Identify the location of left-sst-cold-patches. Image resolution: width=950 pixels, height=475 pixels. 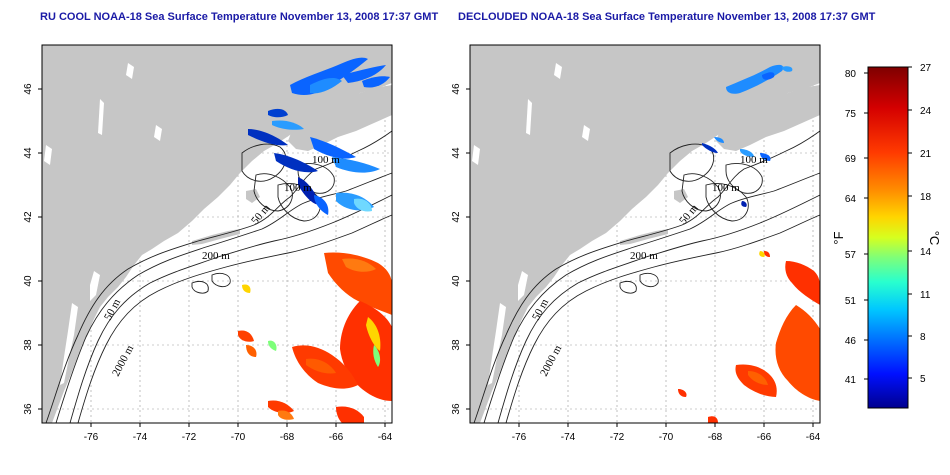
(319, 136).